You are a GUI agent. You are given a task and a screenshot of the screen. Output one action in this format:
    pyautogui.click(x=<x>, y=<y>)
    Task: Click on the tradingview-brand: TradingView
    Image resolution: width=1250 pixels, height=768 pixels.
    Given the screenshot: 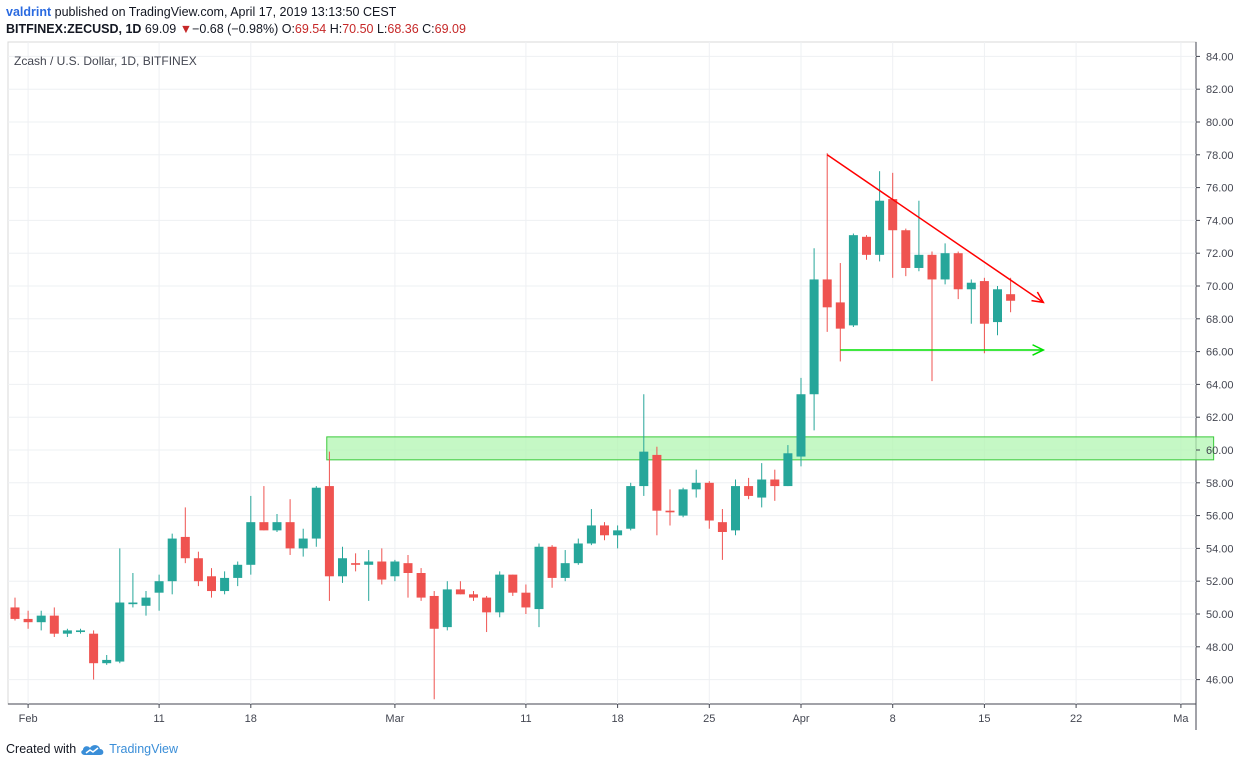 What is the action you would take?
    pyautogui.click(x=143, y=749)
    